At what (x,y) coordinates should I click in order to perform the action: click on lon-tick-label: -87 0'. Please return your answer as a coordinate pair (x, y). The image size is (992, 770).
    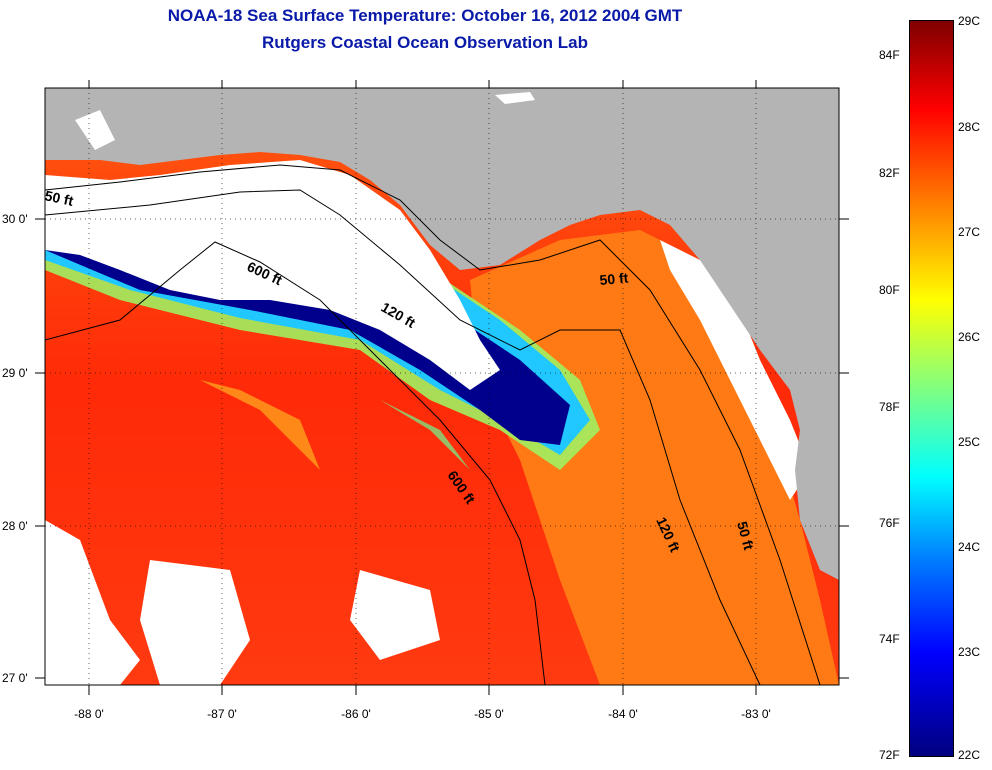
    Looking at the image, I should click on (222, 714).